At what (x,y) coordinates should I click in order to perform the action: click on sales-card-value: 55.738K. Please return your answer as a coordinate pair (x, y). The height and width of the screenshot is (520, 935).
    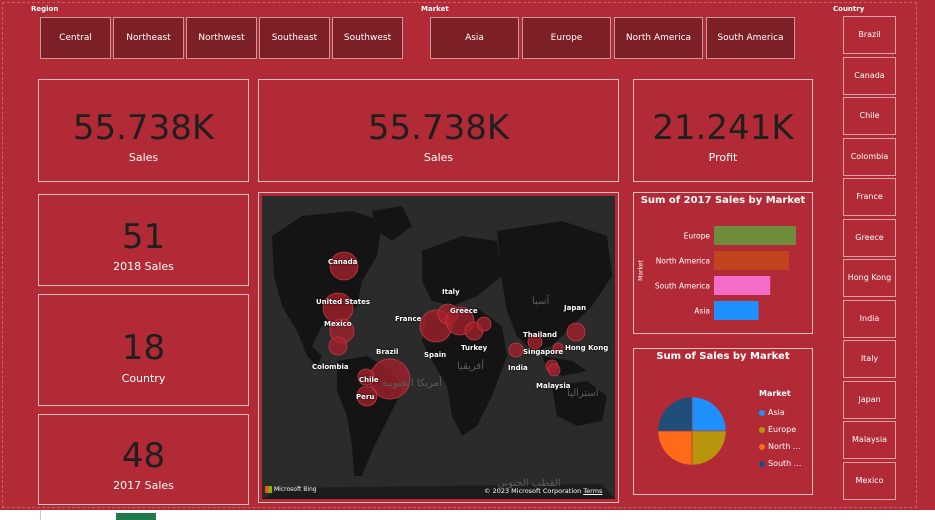
    Looking at the image, I should click on (143, 128).